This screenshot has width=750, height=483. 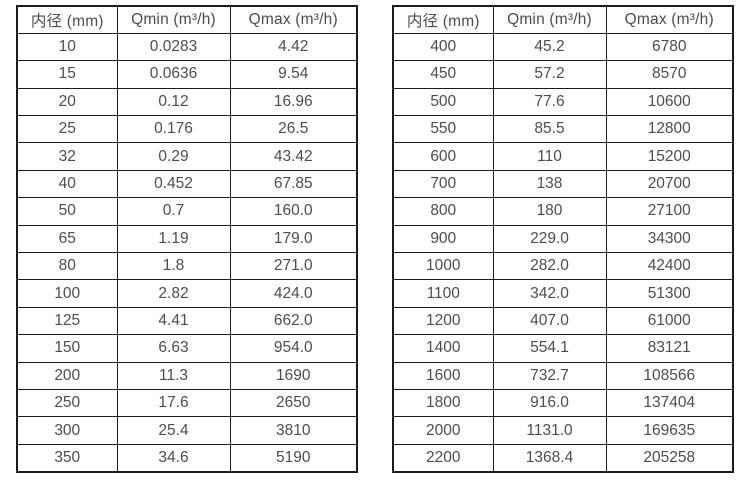 What do you see at coordinates (173, 156) in the screenshot?
I see `table-cell: 0.29` at bounding box center [173, 156].